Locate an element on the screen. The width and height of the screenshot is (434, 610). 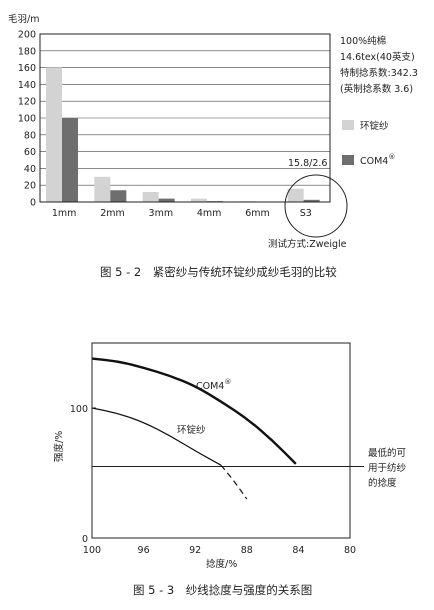
x-tick-label: 6mm is located at coordinates (257, 213).